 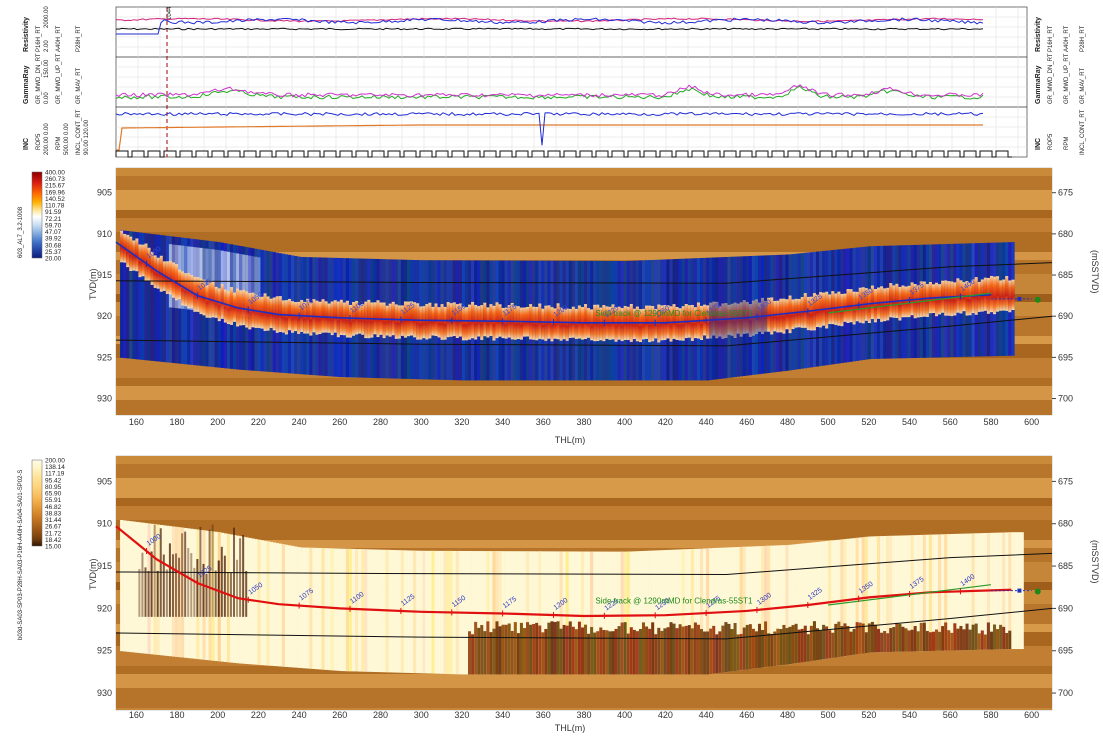 I want to click on svg-text: GR_MWD_DN_RT, so click(x=1051, y=78).